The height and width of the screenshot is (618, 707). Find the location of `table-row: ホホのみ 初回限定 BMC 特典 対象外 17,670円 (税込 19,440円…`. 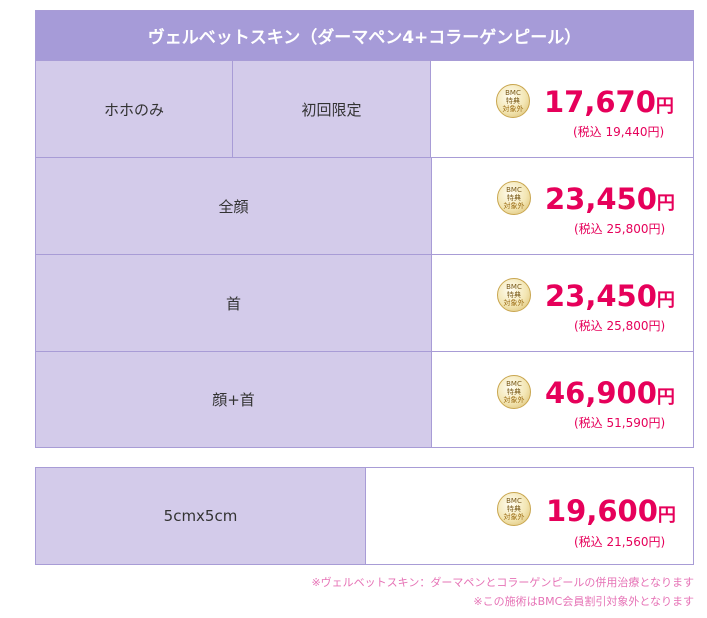

table-row: ホホのみ 初回限定 BMC 特典 対象外 17,670円 (税込 19,440円… is located at coordinates (364, 109).